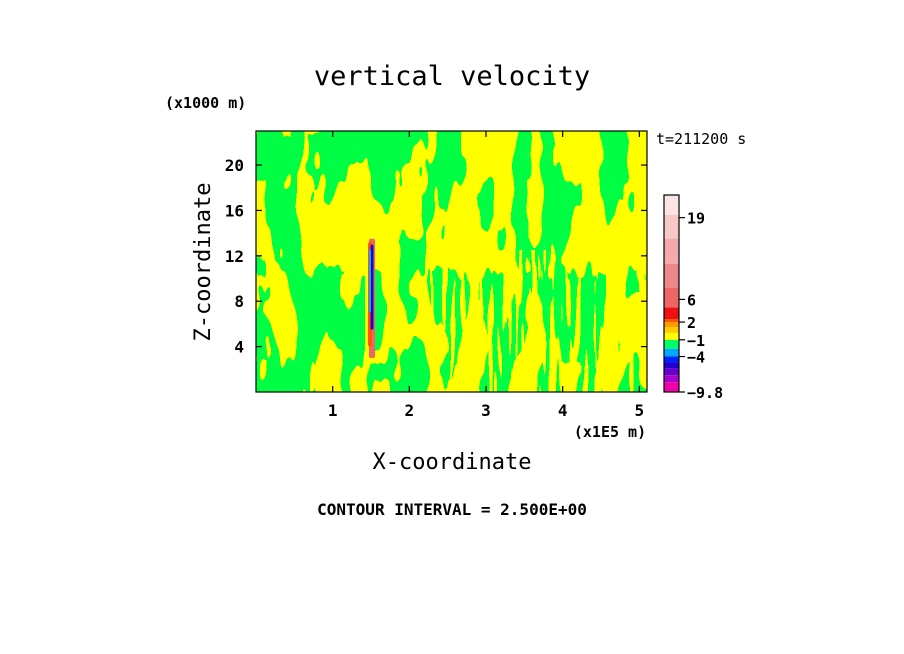  What do you see at coordinates (410, 410) in the screenshot?
I see `x-tick-label: 2` at bounding box center [410, 410].